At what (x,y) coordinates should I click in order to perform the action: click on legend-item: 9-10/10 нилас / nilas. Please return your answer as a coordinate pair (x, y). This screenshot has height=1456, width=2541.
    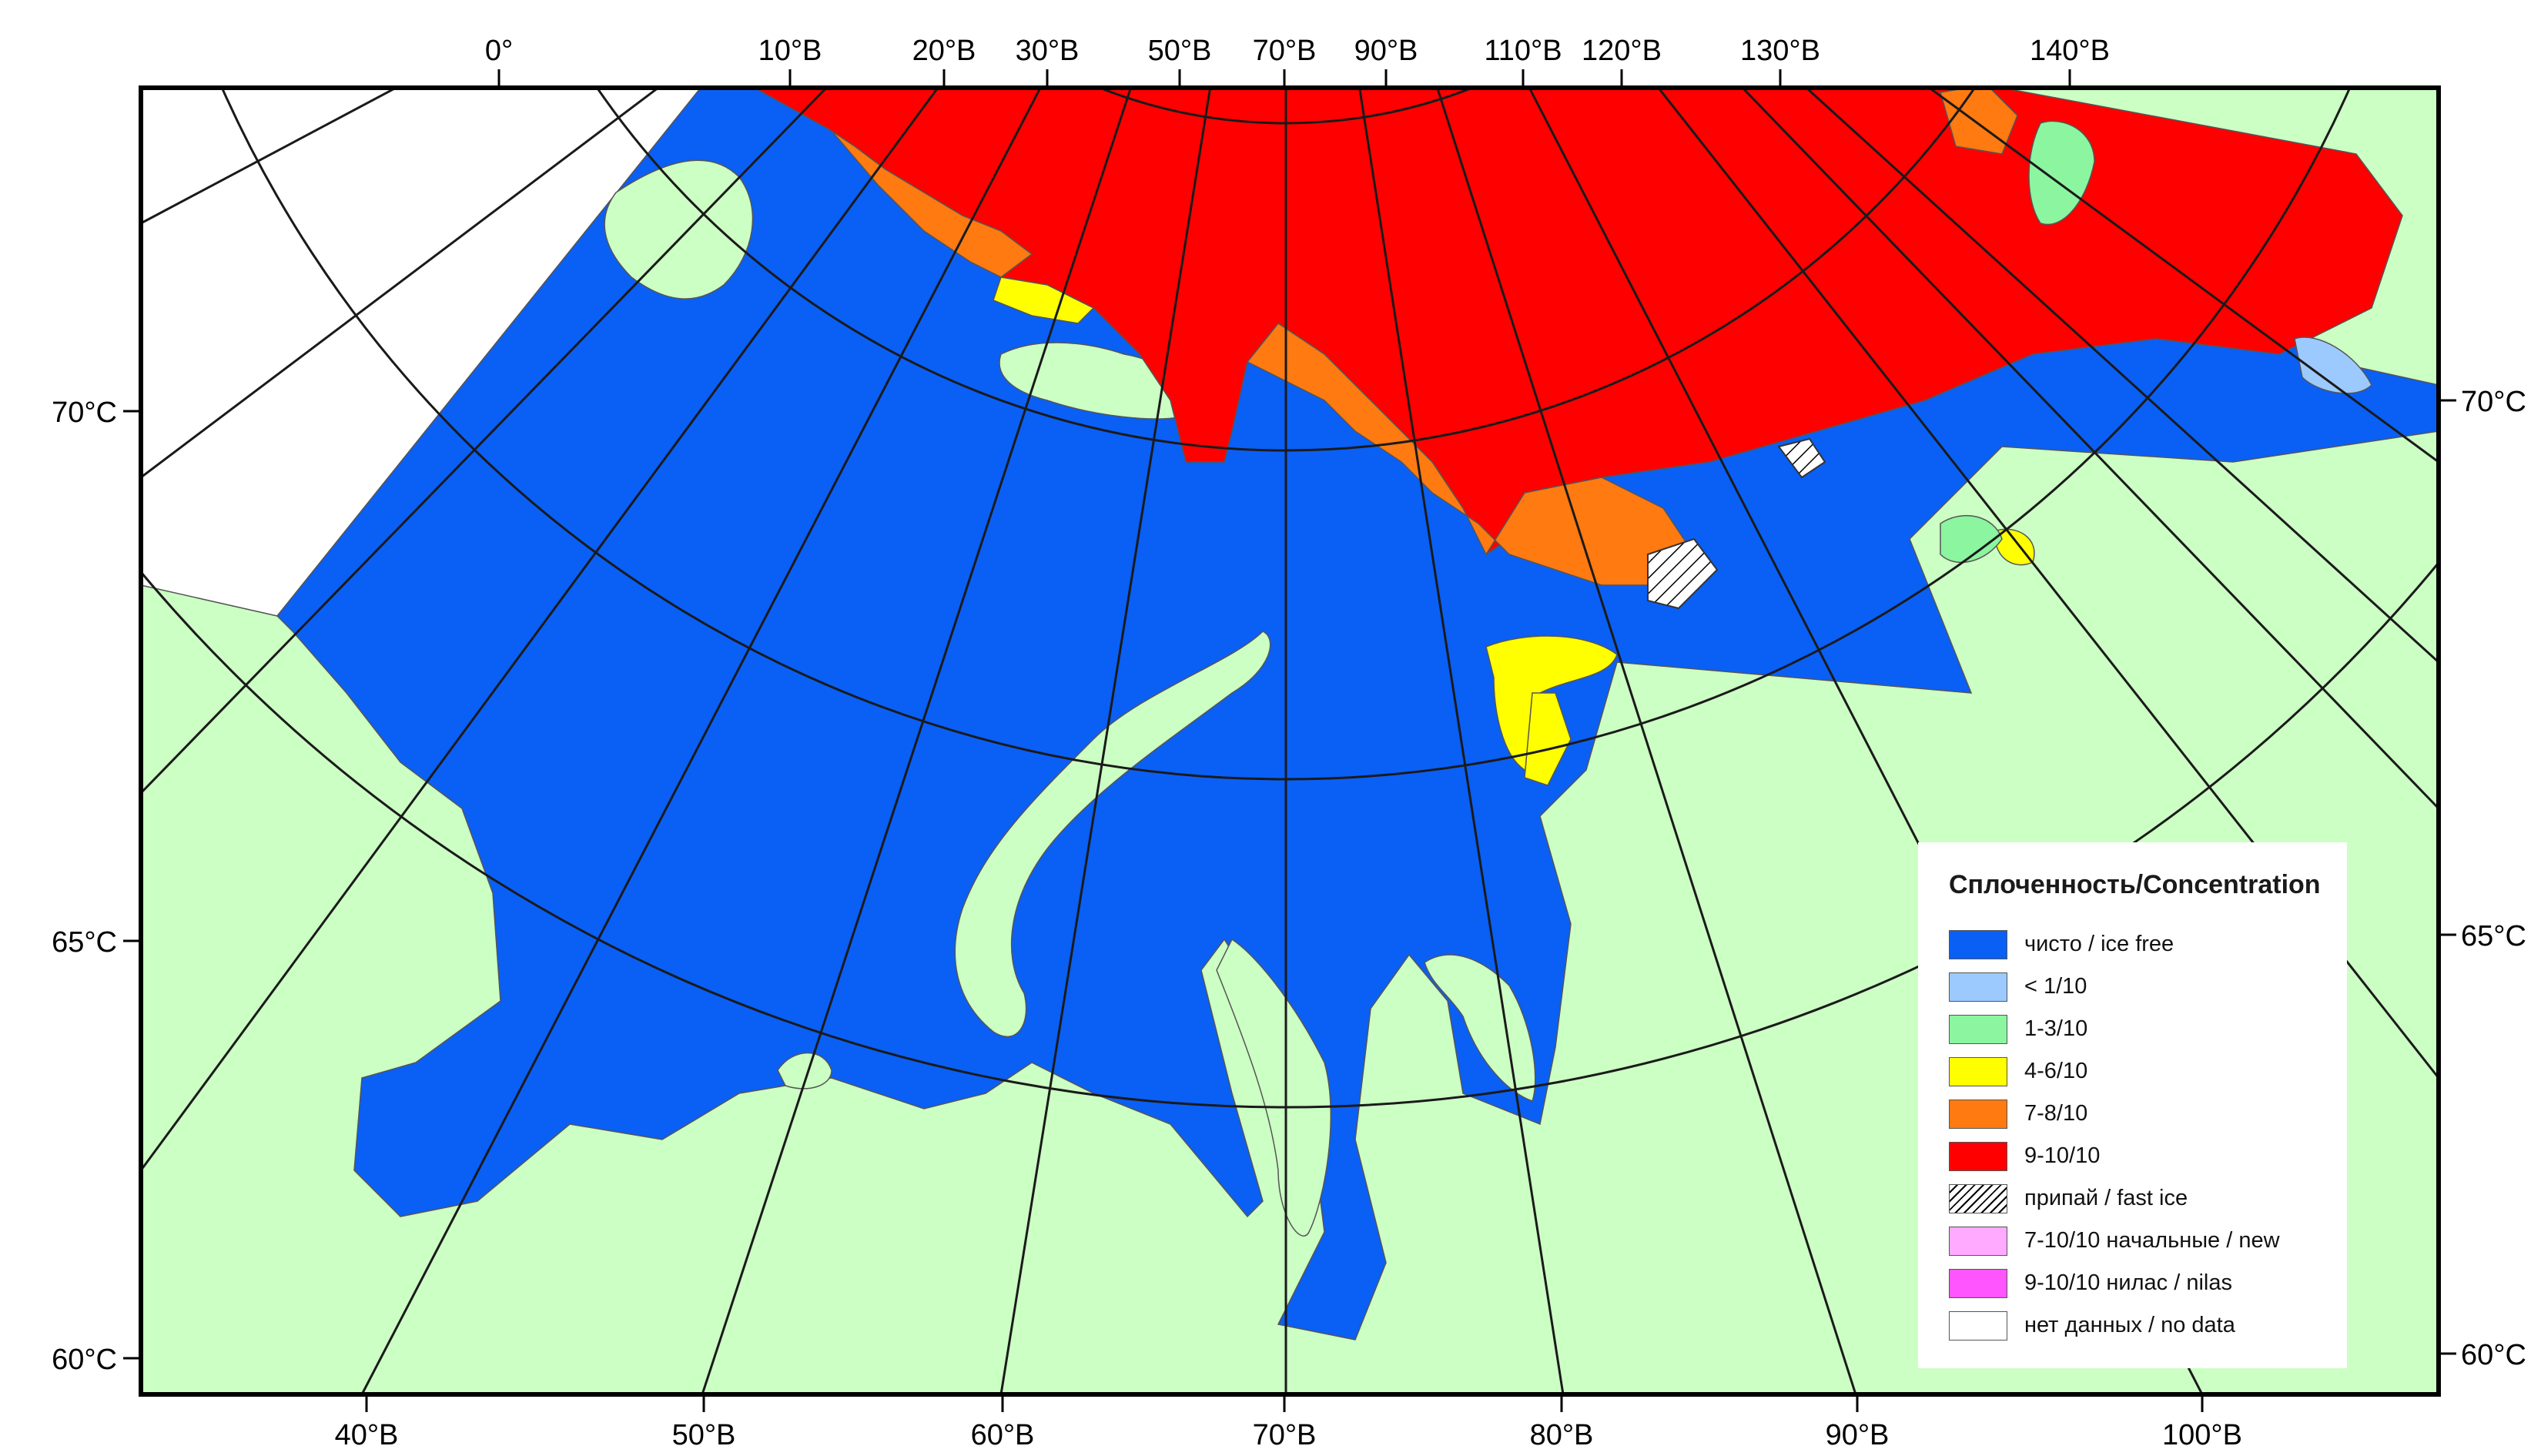
    Looking at the image, I should click on (2148, 1283).